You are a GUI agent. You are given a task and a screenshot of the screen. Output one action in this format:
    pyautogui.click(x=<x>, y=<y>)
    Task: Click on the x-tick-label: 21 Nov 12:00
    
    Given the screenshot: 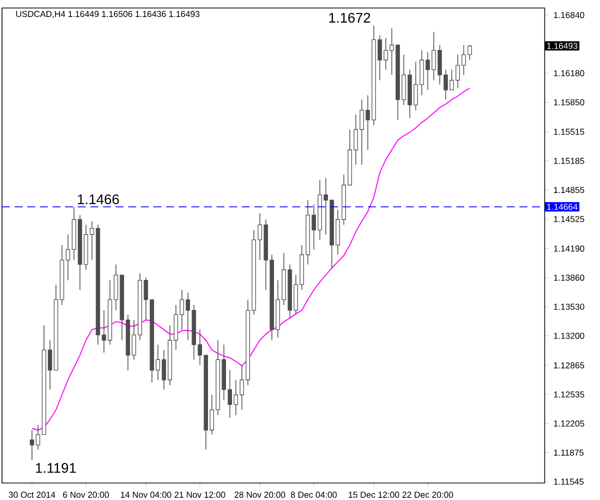 What is the action you would take?
    pyautogui.click(x=200, y=495)
    